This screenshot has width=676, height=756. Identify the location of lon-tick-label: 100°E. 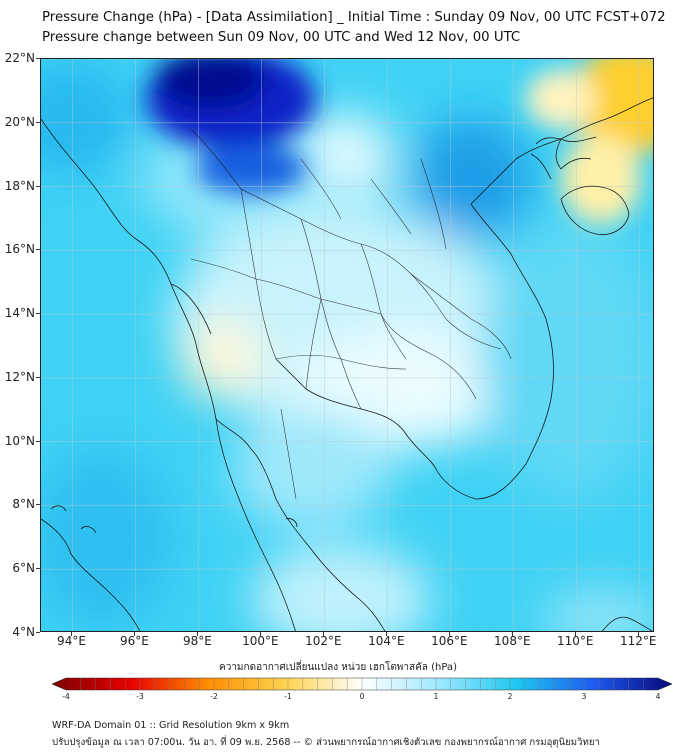
(260, 641).